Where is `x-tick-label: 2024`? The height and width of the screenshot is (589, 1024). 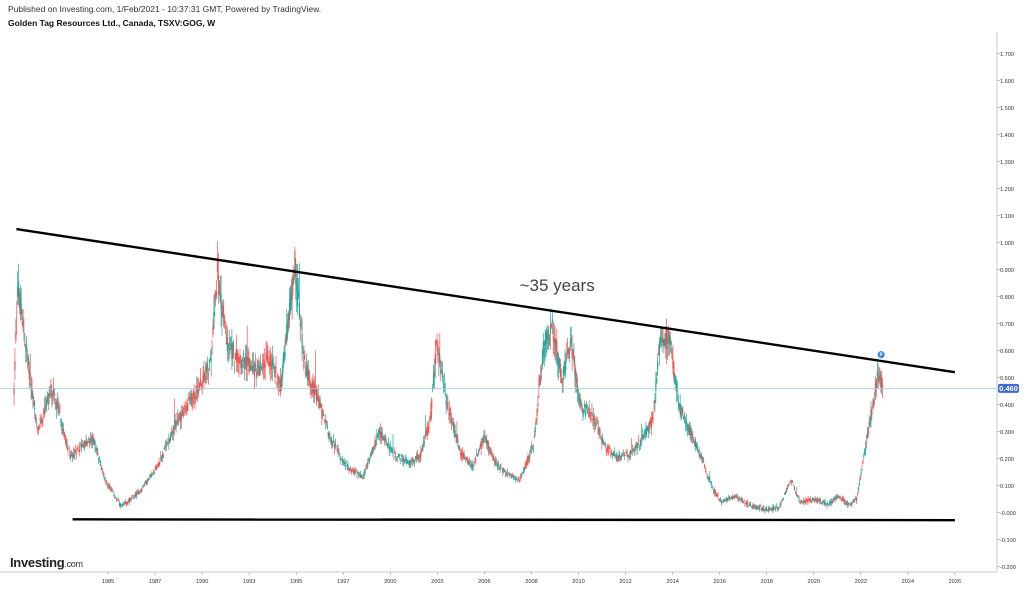 x-tick-label: 2024 is located at coordinates (908, 582).